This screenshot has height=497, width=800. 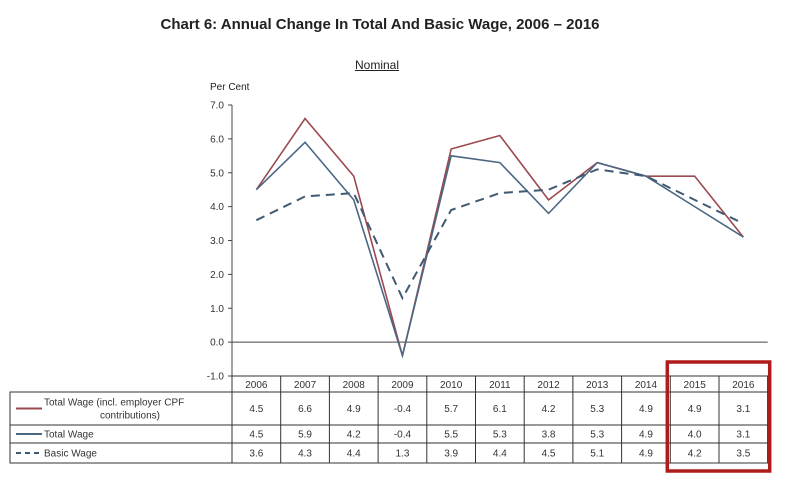 What do you see at coordinates (695, 385) in the screenshot?
I see `x-tick-label: 2015` at bounding box center [695, 385].